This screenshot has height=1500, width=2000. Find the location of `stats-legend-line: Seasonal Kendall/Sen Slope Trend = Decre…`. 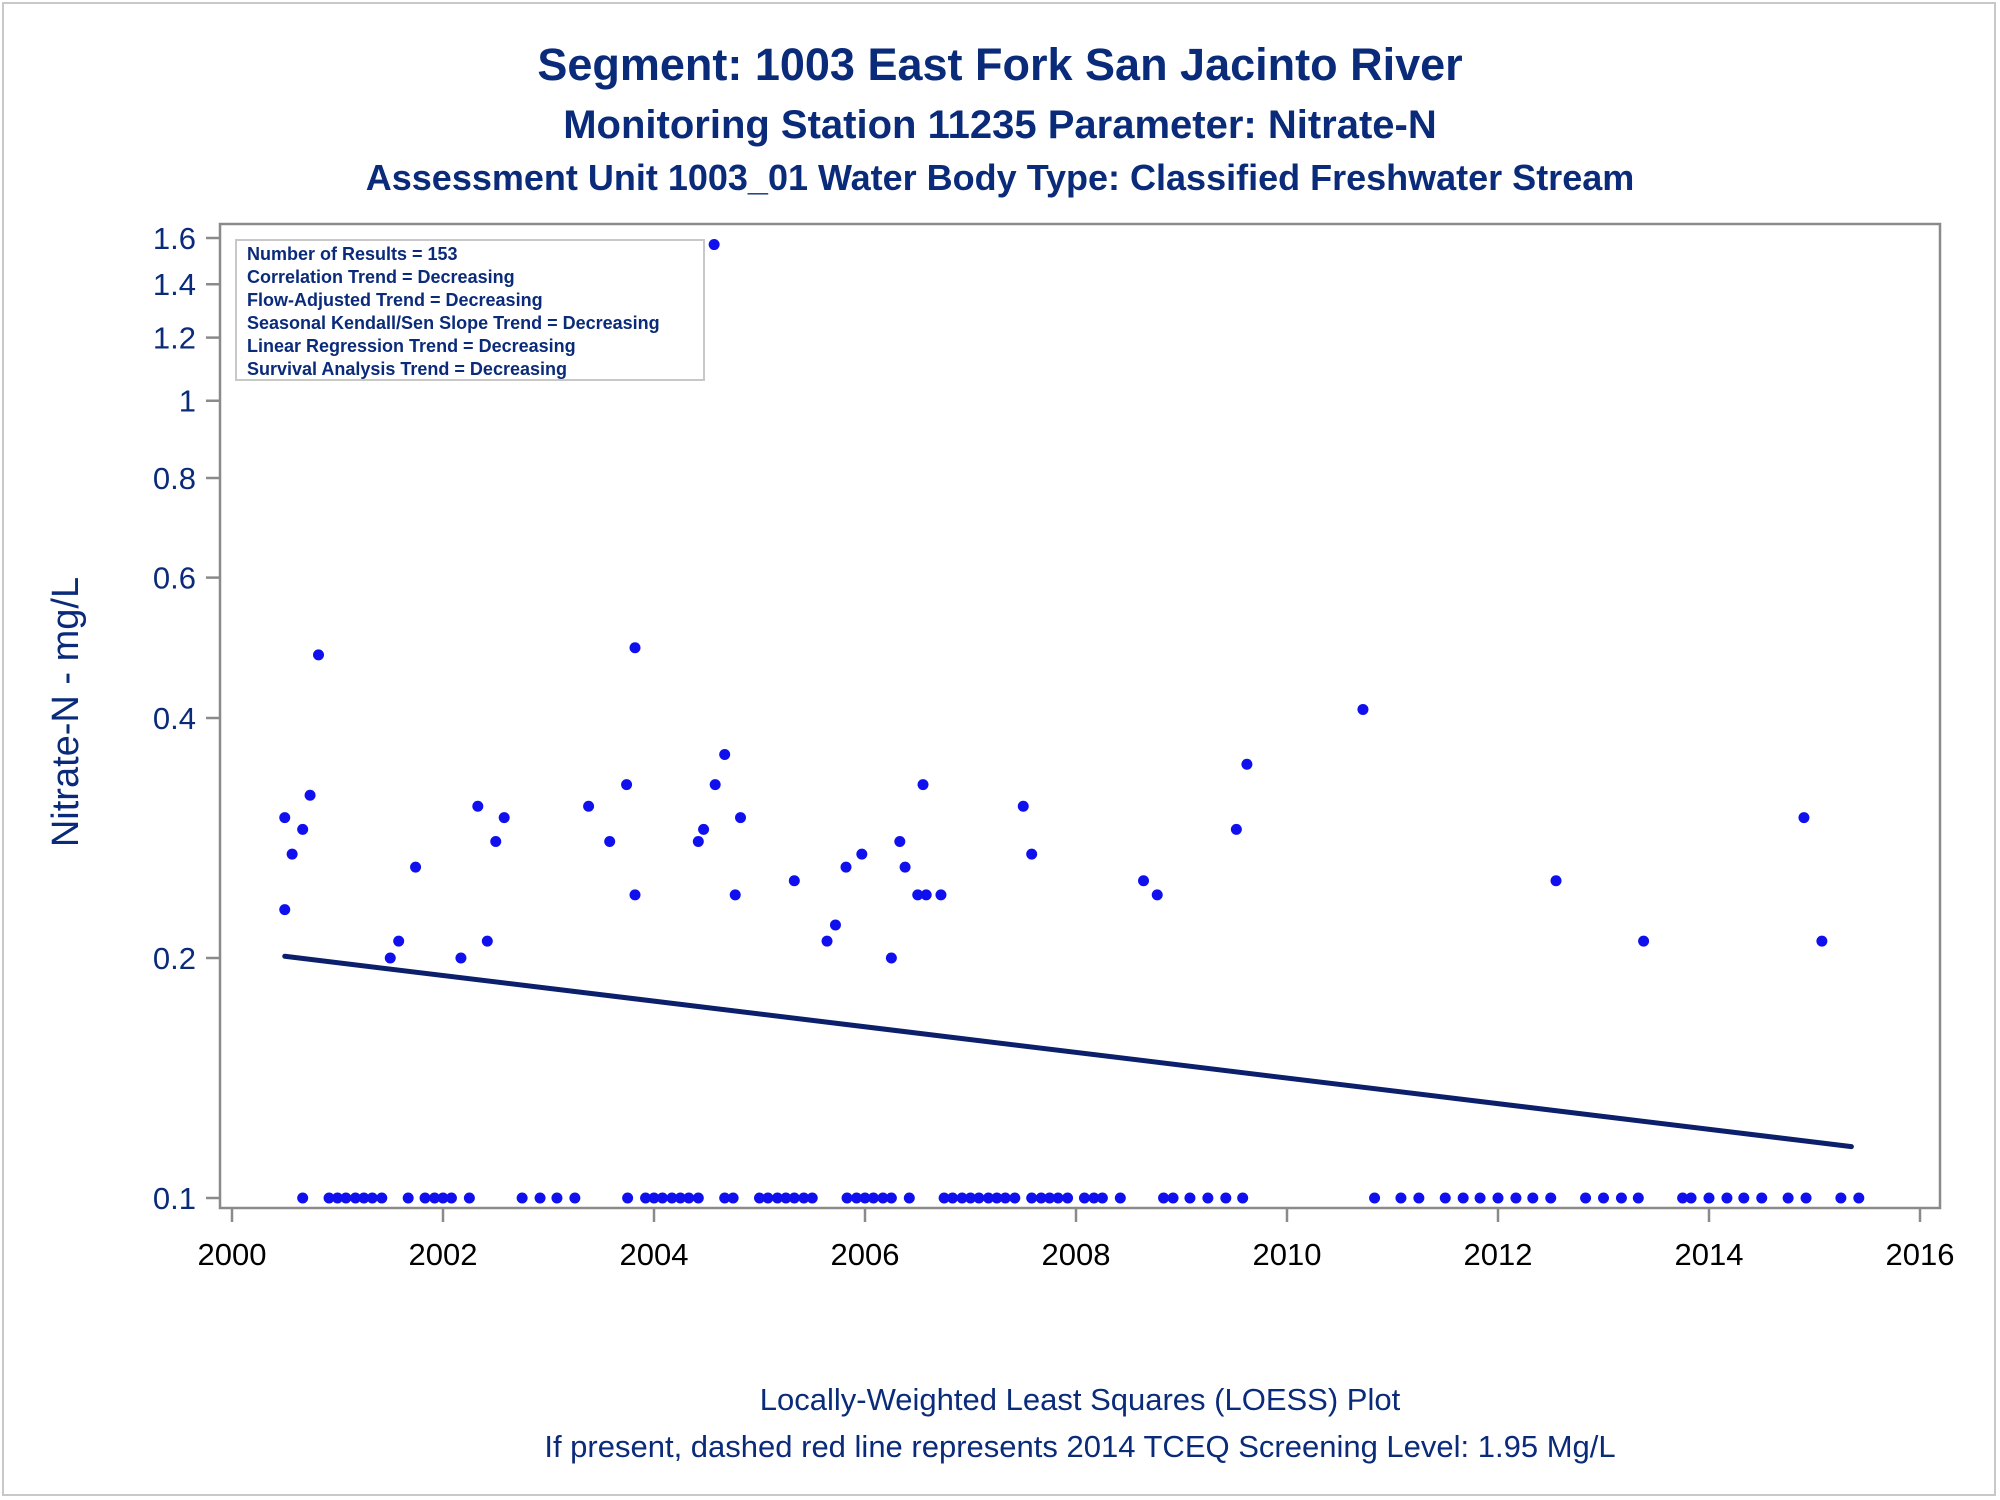

stats-legend-line: Seasonal Kendall/Sen Slope Trend = Decre… is located at coordinates (453, 323).